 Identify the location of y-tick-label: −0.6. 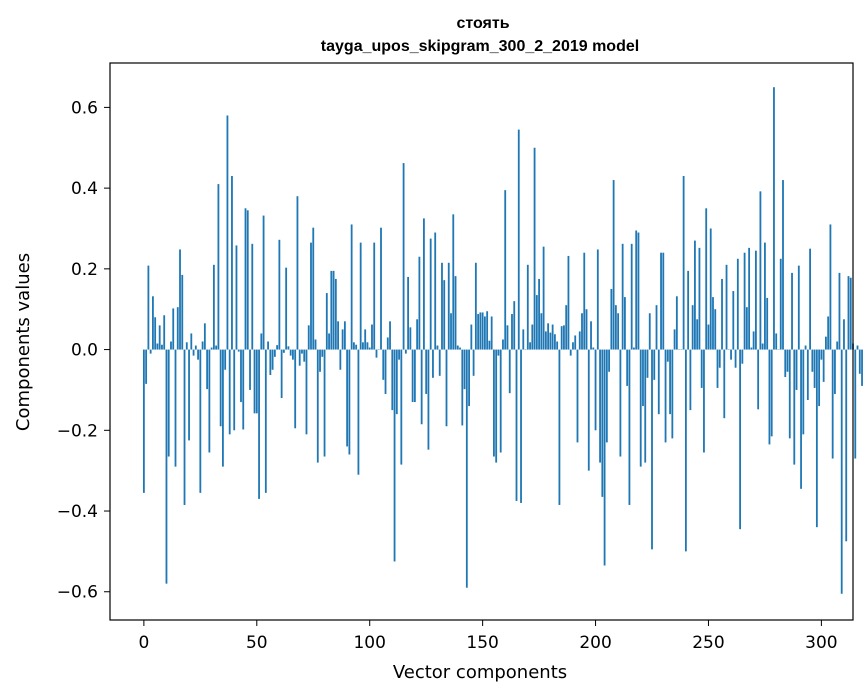
(77, 593).